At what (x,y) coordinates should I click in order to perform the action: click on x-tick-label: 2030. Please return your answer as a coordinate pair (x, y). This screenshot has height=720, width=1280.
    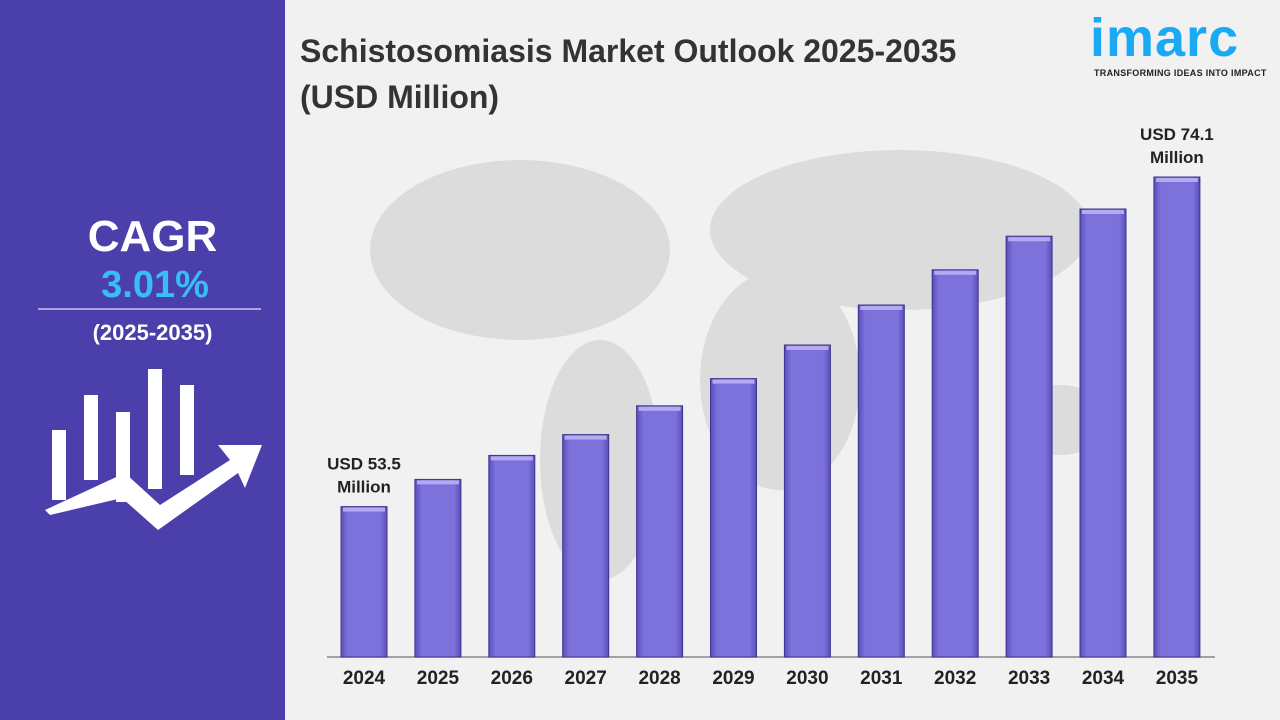
    Looking at the image, I should click on (807, 678).